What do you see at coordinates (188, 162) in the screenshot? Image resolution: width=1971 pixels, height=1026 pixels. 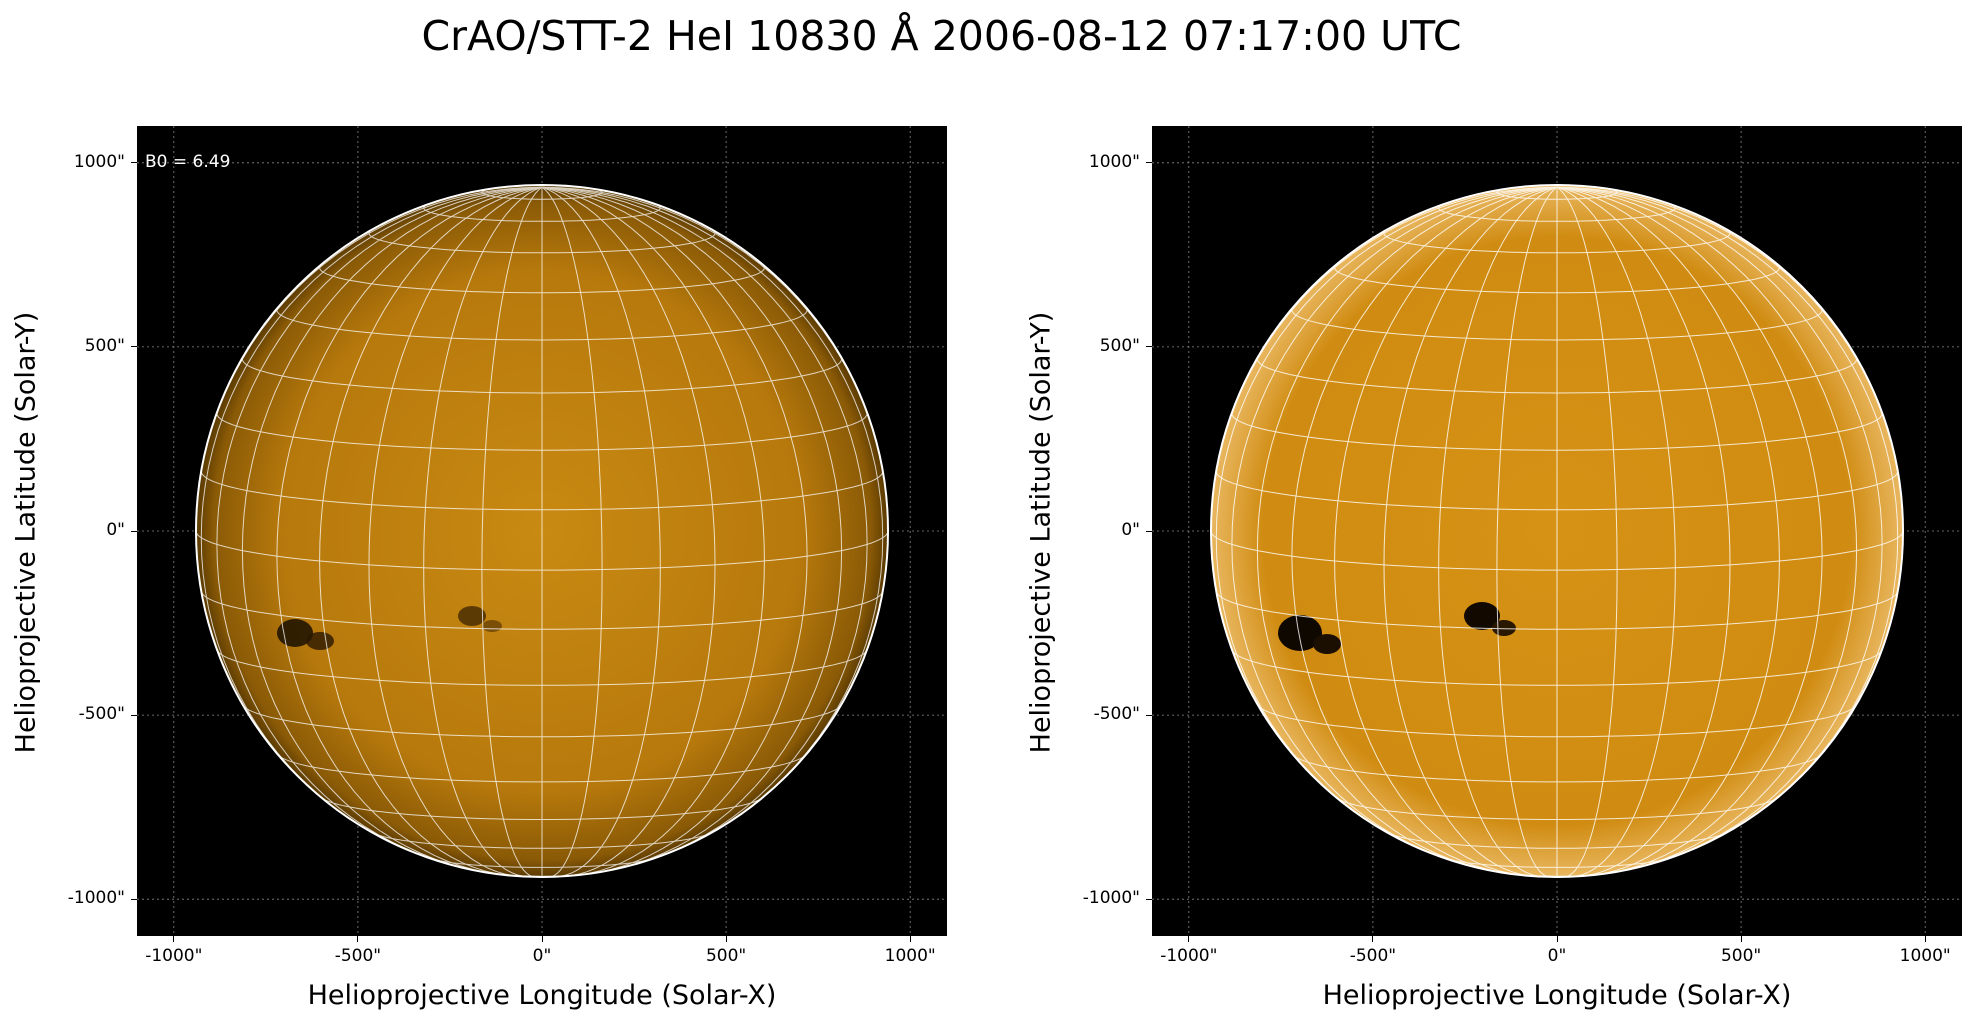 I see `b0-annotation: B0 = 6.49` at bounding box center [188, 162].